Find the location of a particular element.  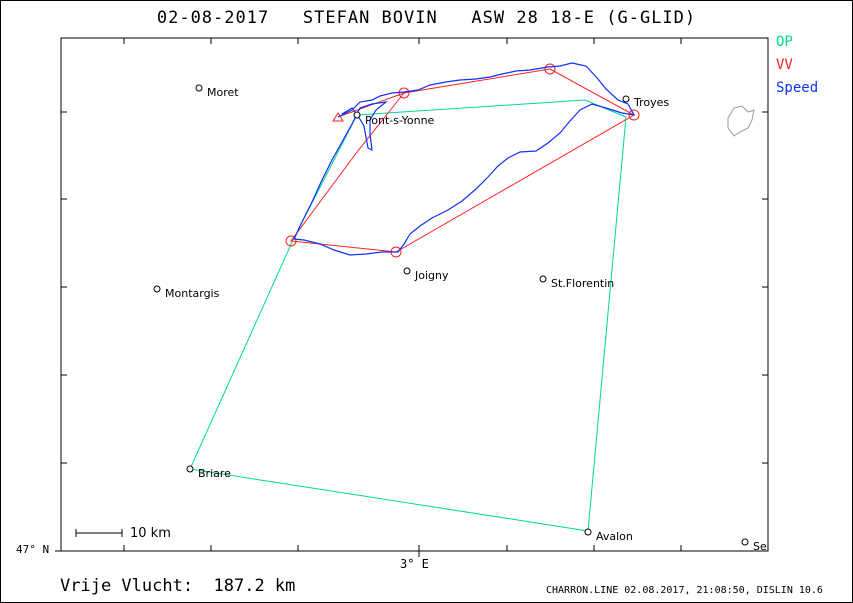

latitude-label: 47° N is located at coordinates (33, 549).